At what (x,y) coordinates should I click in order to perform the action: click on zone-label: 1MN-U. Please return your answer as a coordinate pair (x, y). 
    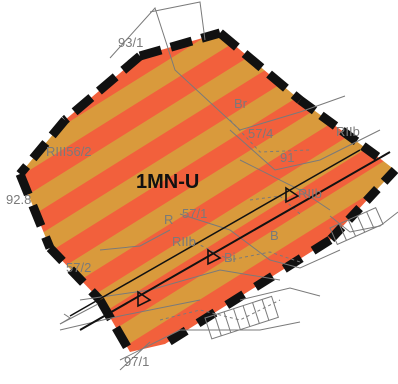
    Looking at the image, I should click on (167, 182).